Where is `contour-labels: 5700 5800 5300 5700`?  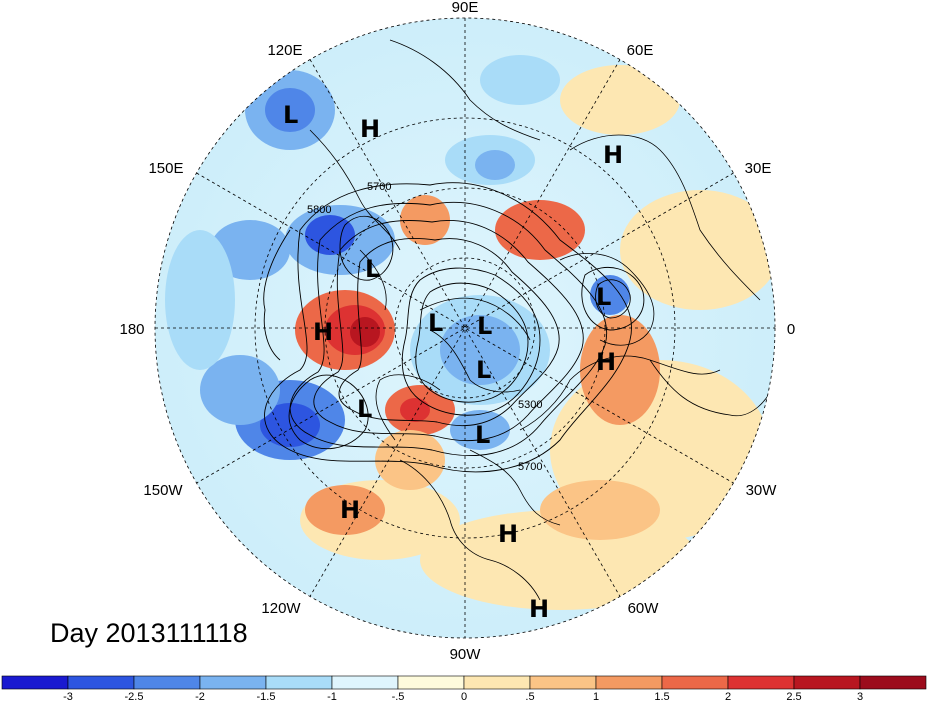 contour-labels: 5700 5800 5300 5700 is located at coordinates (424, 327).